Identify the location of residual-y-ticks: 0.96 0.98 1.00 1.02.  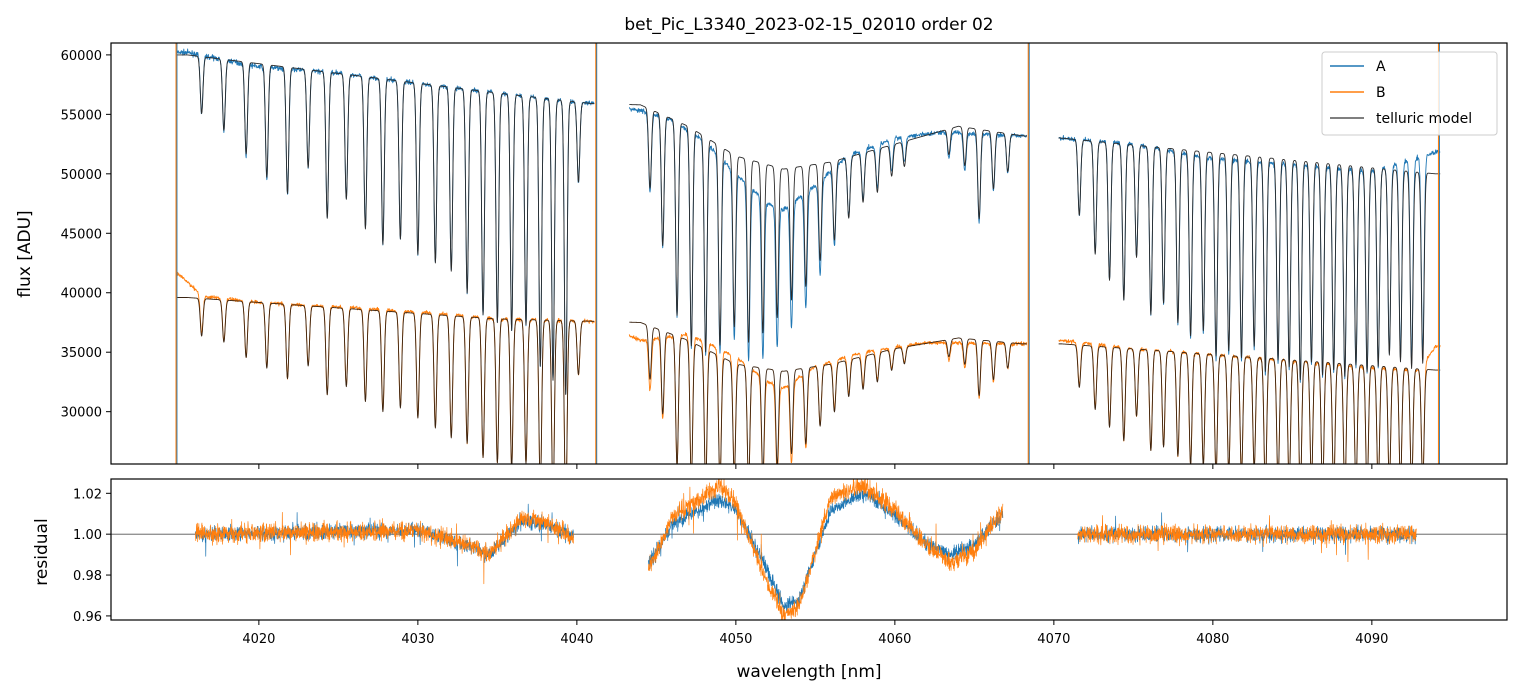
(92, 556).